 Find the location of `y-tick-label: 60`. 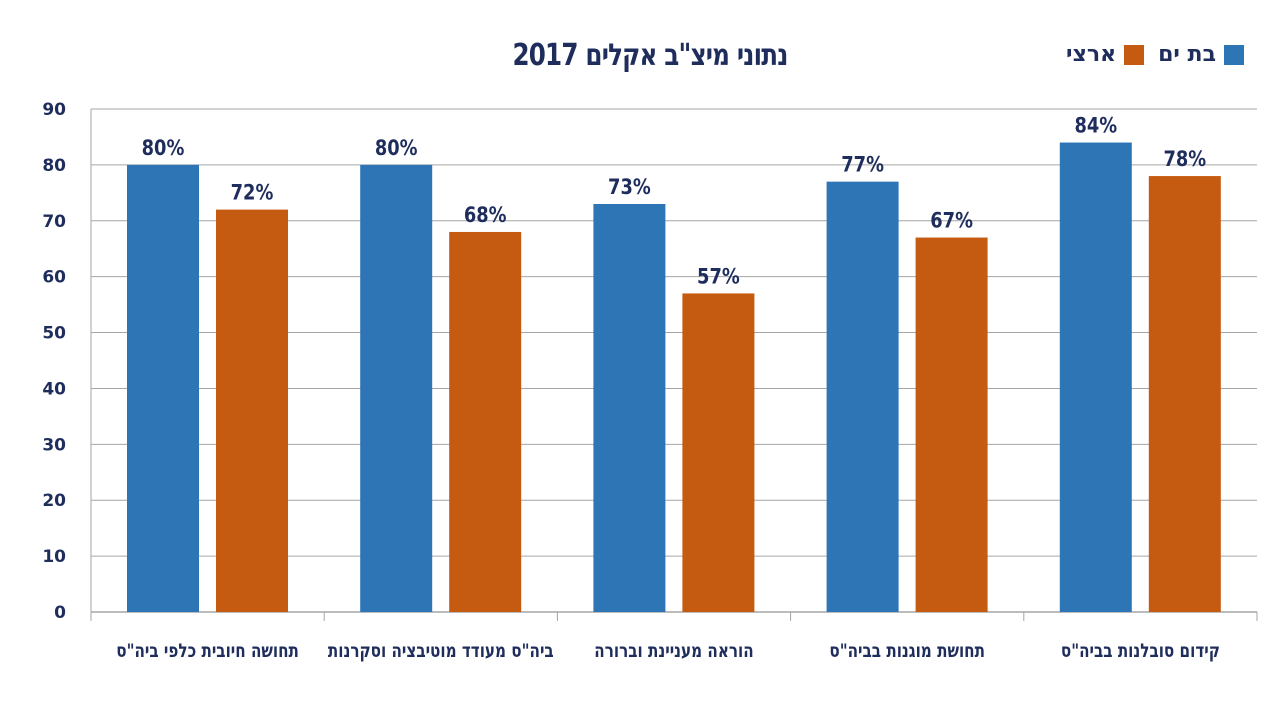

y-tick-label: 60 is located at coordinates (54, 278).